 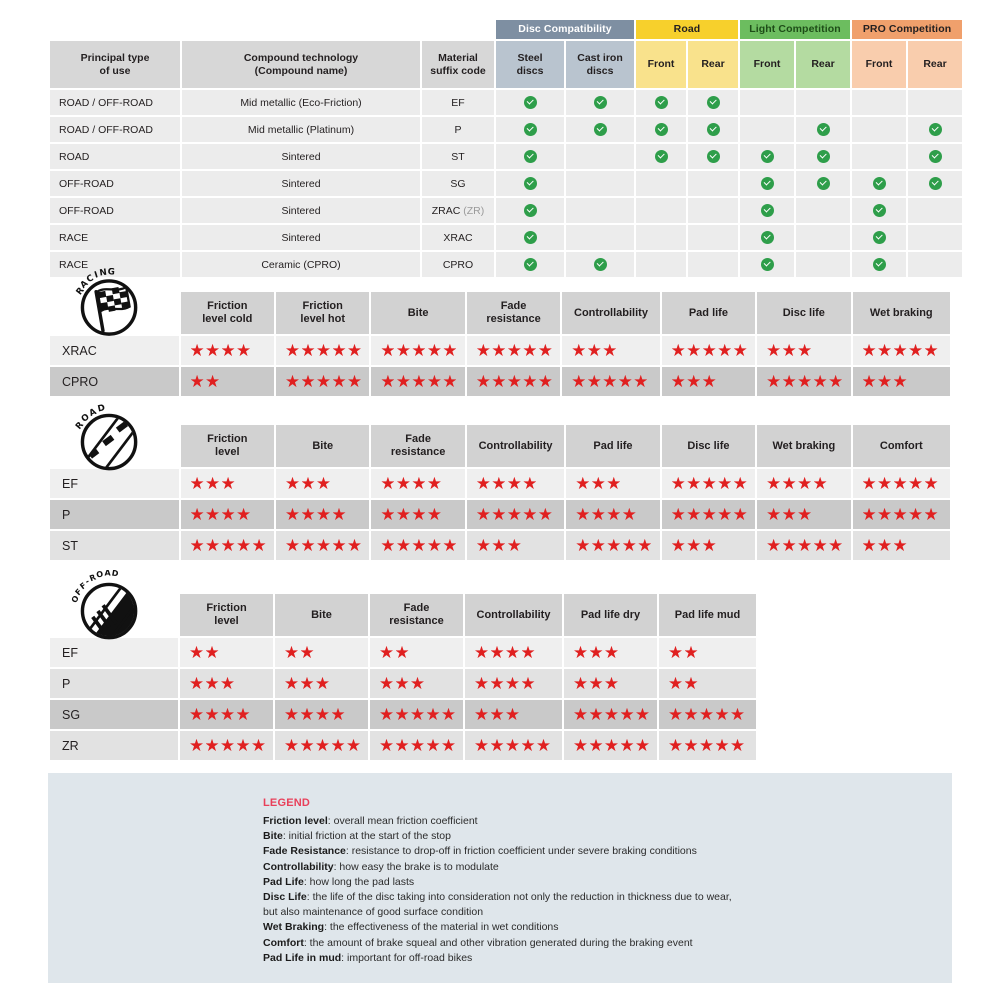 I want to click on svg-text: A, so click(x=107, y=573).